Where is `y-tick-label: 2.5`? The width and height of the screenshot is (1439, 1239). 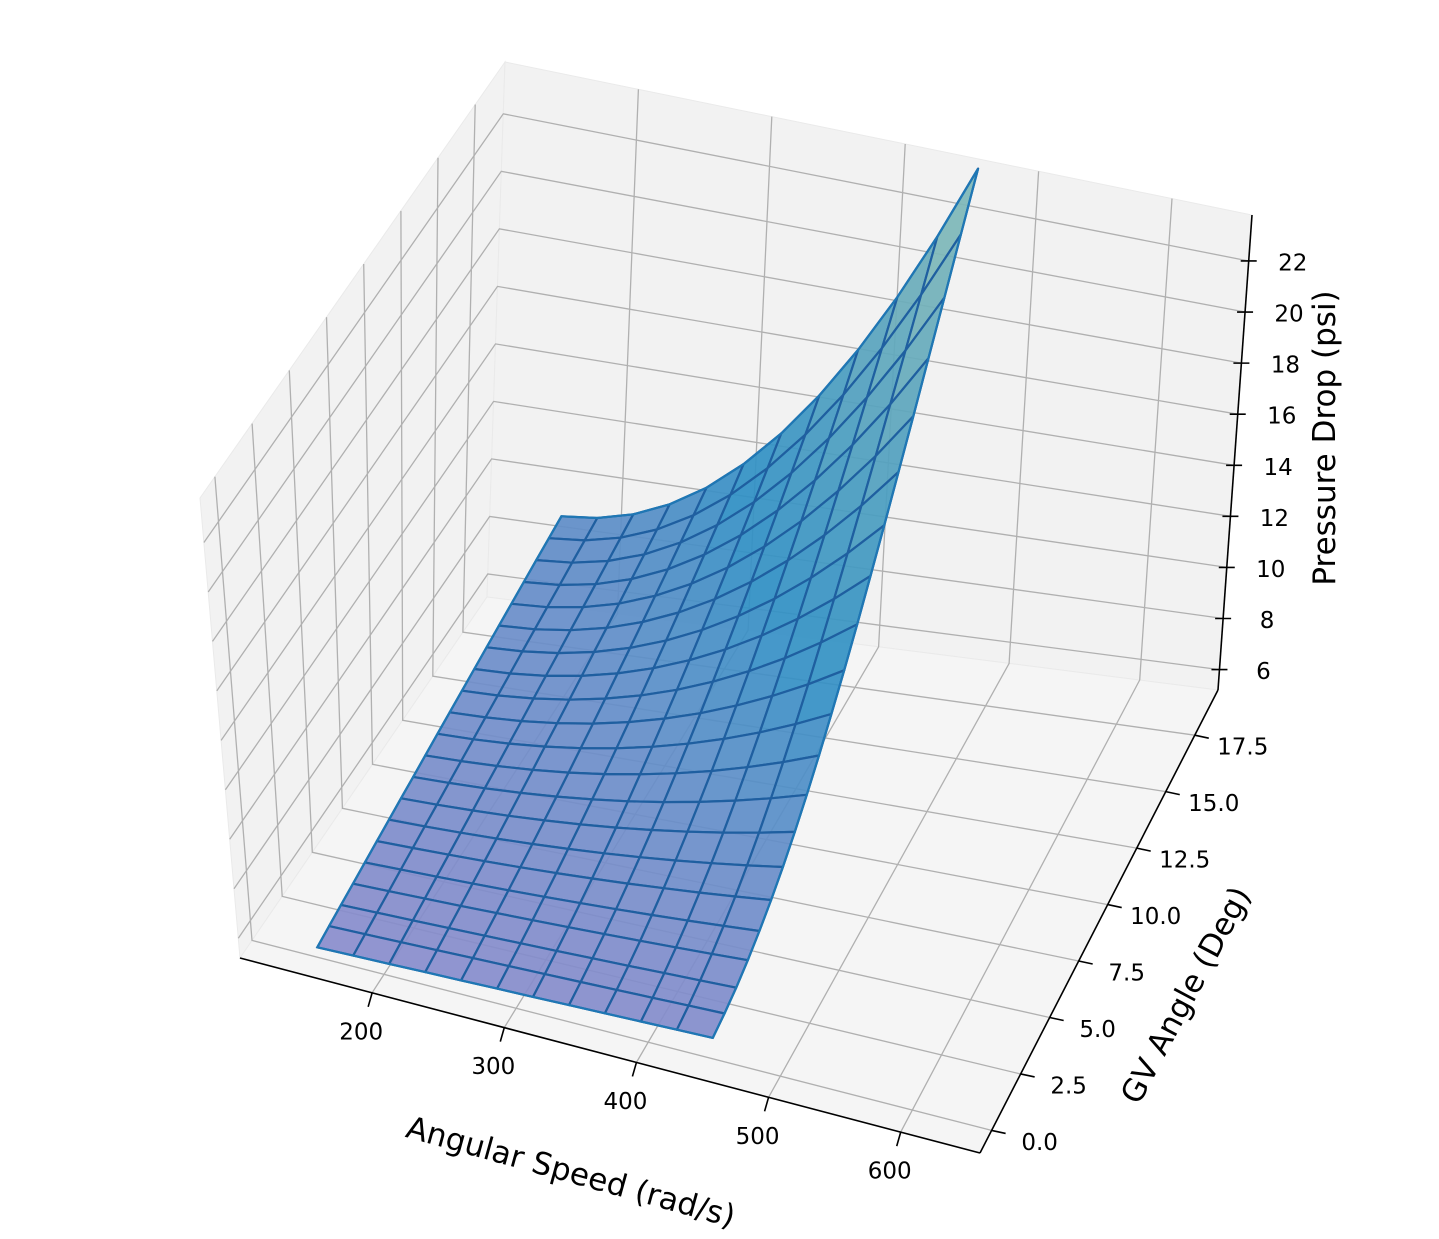 y-tick-label: 2.5 is located at coordinates (1068, 1086).